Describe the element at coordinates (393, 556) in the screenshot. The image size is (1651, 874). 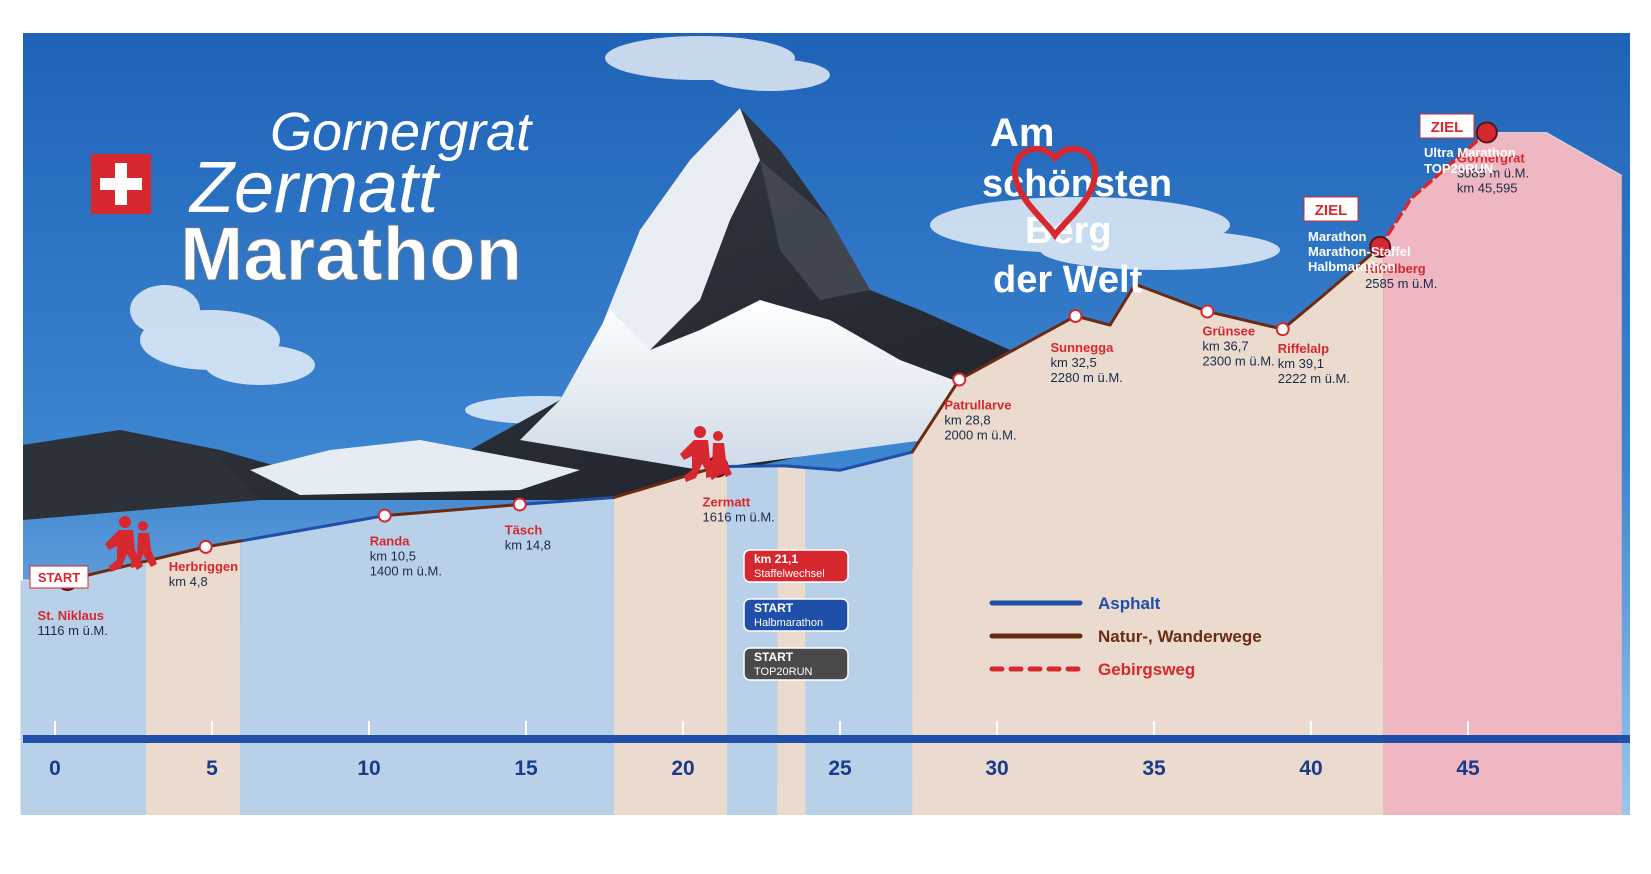
I see `station-detail-randa: km 10,5` at that location.